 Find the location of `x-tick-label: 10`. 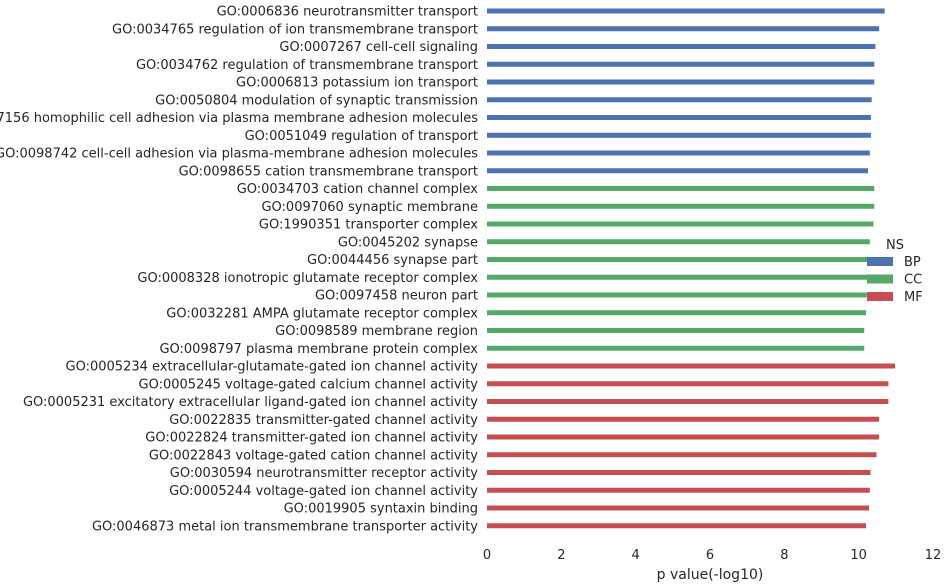

x-tick-label: 10 is located at coordinates (858, 555).